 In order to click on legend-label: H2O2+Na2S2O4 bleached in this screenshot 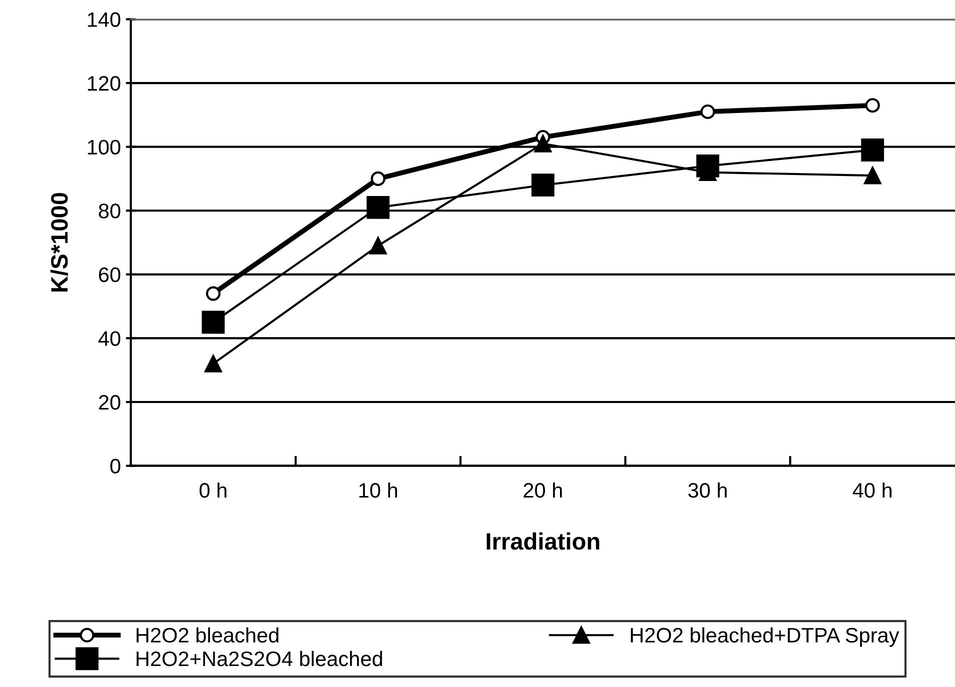, I will do `click(259, 658)`.